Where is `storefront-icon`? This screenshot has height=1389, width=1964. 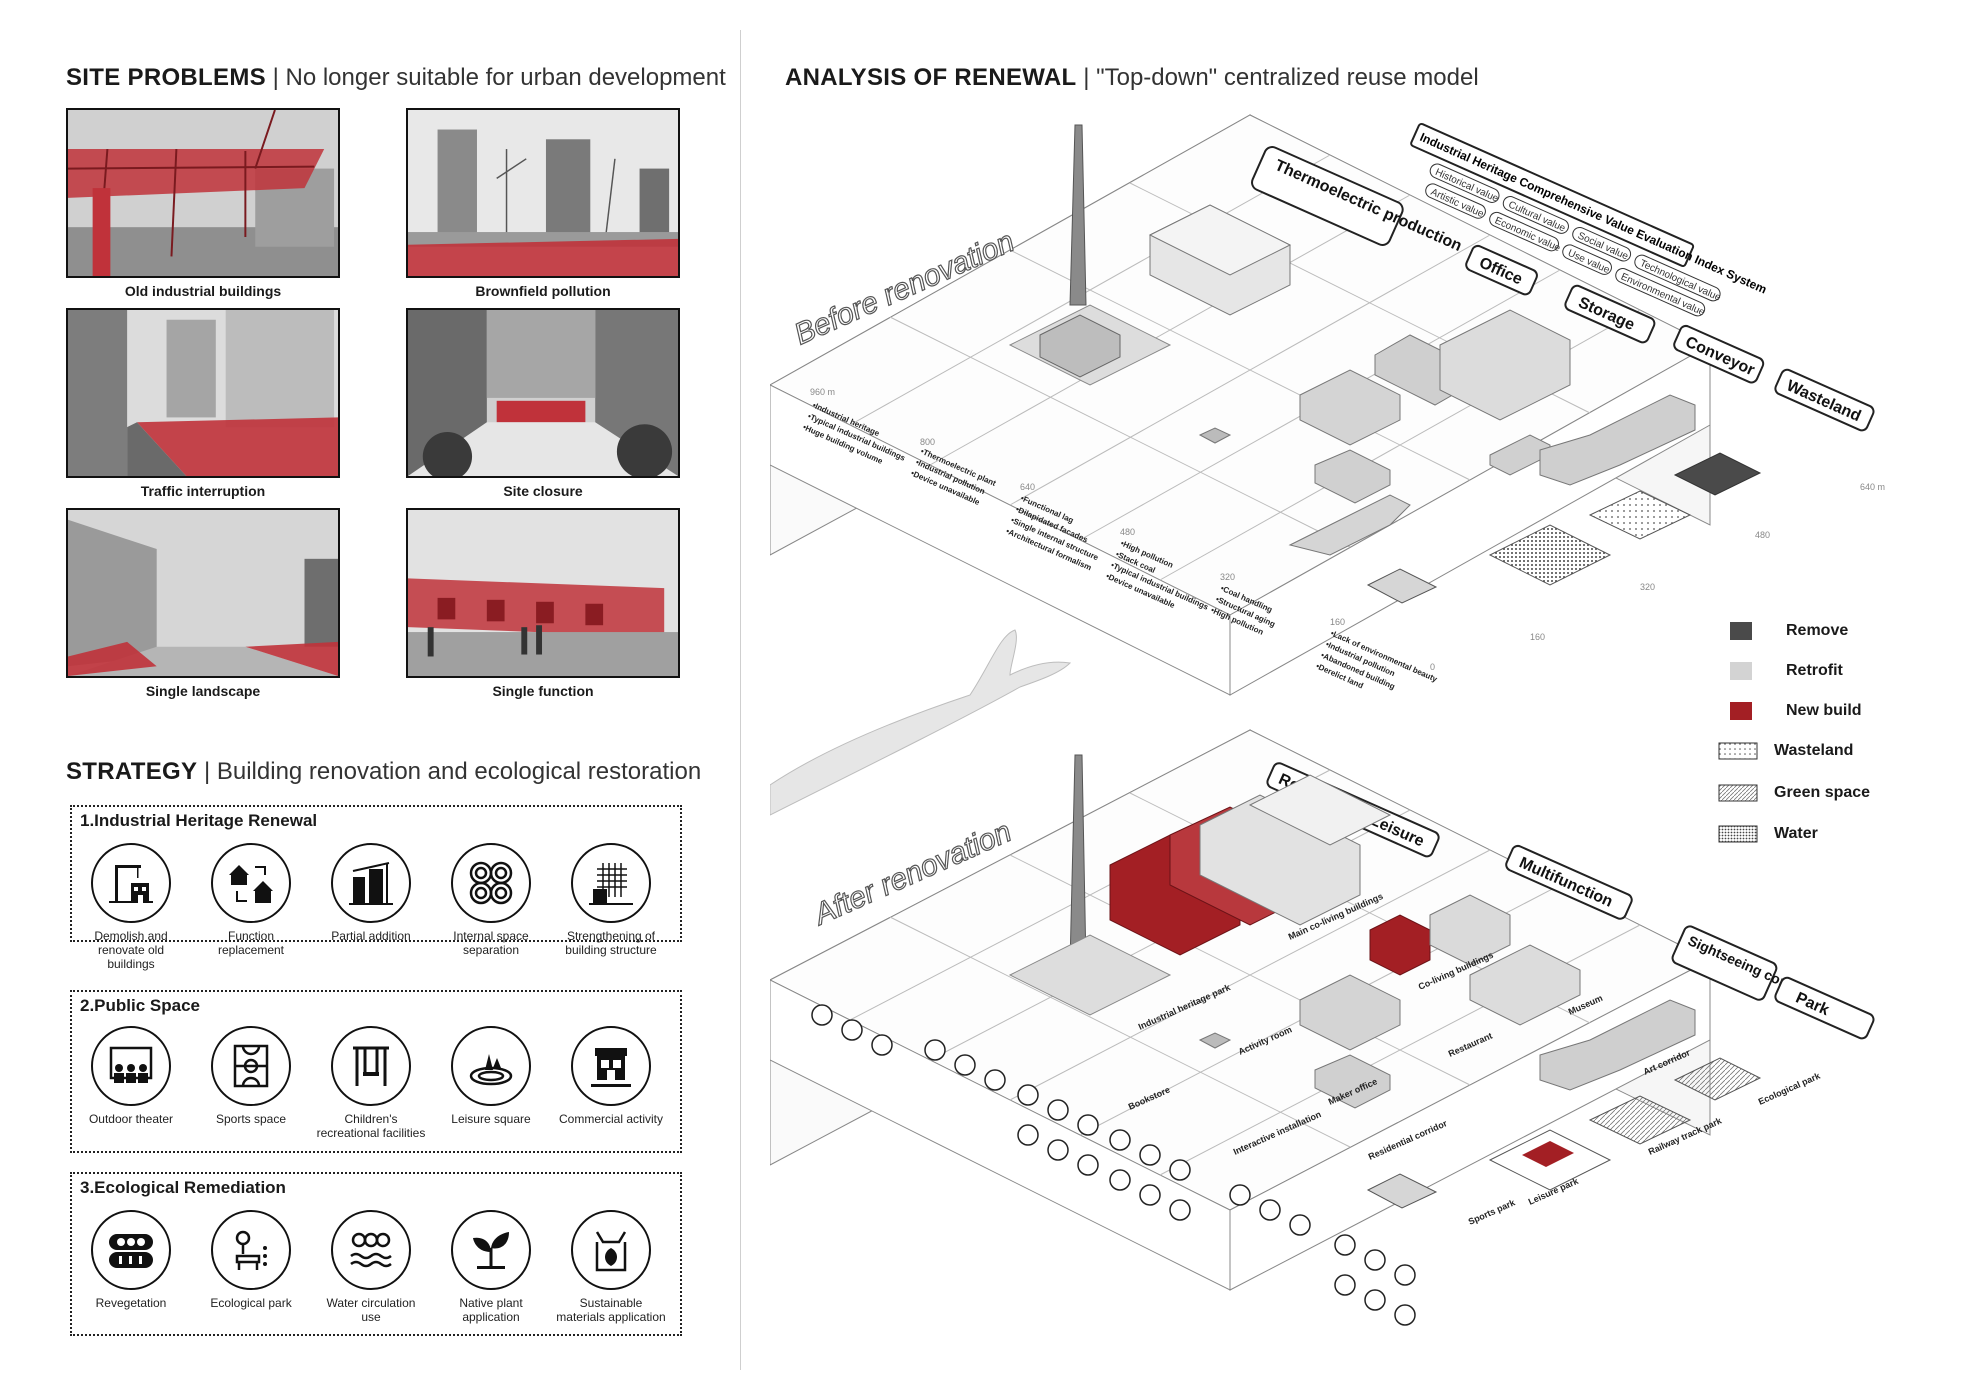 storefront-icon is located at coordinates (611, 1066).